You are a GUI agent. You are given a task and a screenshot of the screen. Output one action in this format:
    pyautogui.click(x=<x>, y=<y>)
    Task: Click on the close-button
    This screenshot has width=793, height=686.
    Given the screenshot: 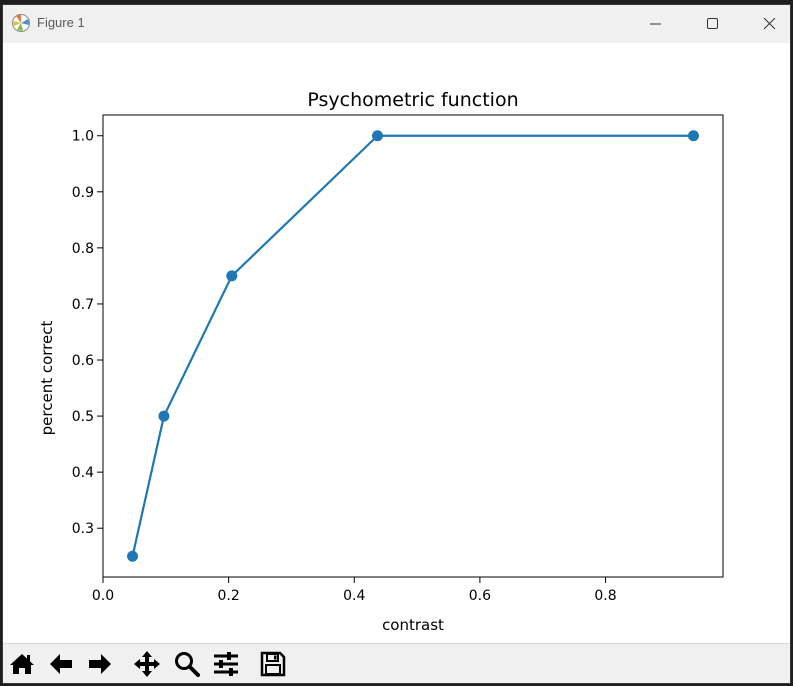 What is the action you would take?
    pyautogui.click(x=768, y=24)
    